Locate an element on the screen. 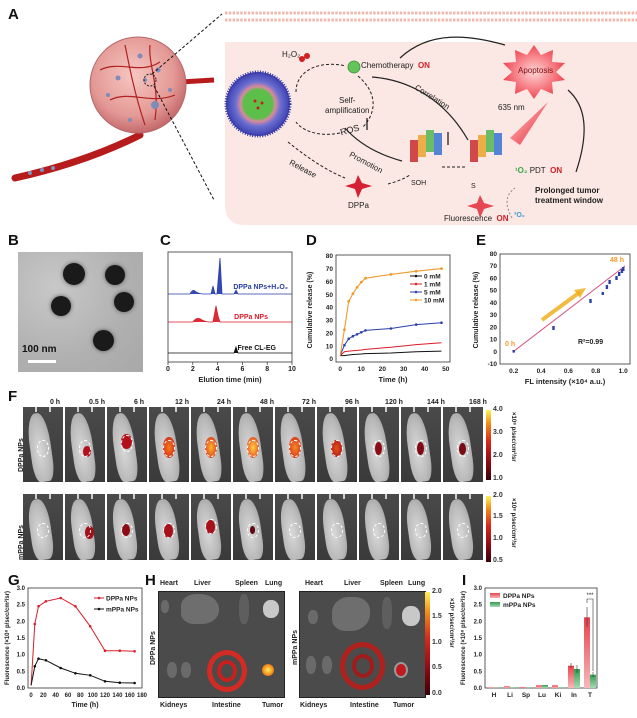  soh-label: SOH is located at coordinates (419, 183).